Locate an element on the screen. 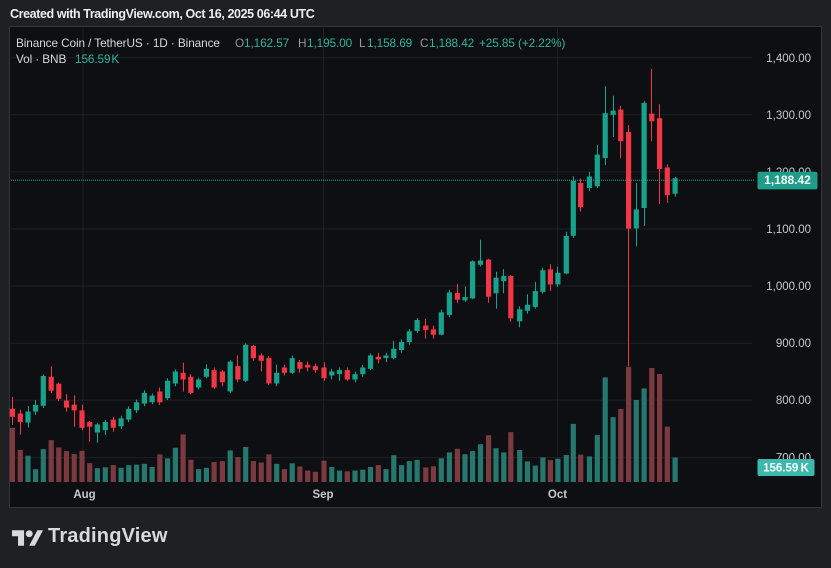 The width and height of the screenshot is (831, 568). svg-text: 1,000.00 is located at coordinates (788, 287).